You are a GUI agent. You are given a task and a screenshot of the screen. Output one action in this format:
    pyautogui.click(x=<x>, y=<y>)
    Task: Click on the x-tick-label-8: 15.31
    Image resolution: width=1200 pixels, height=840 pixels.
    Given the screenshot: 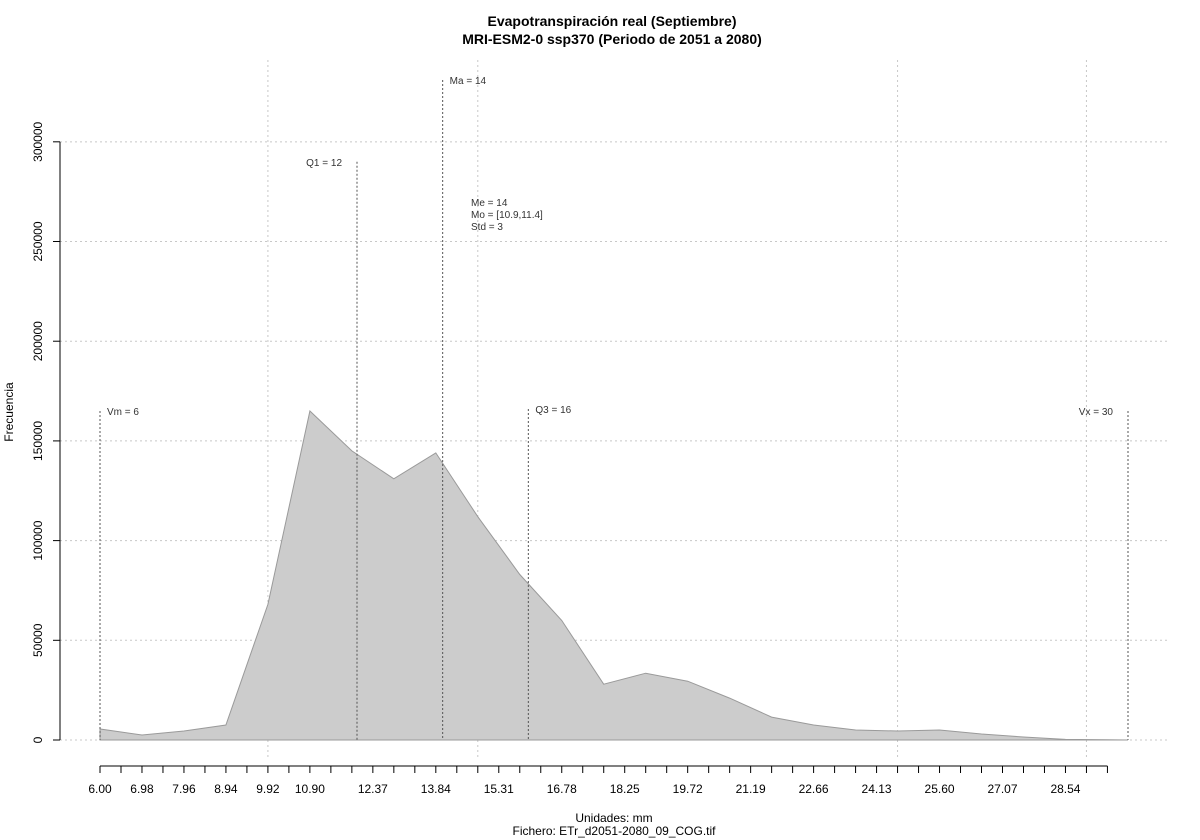 What is the action you would take?
    pyautogui.click(x=499, y=789)
    